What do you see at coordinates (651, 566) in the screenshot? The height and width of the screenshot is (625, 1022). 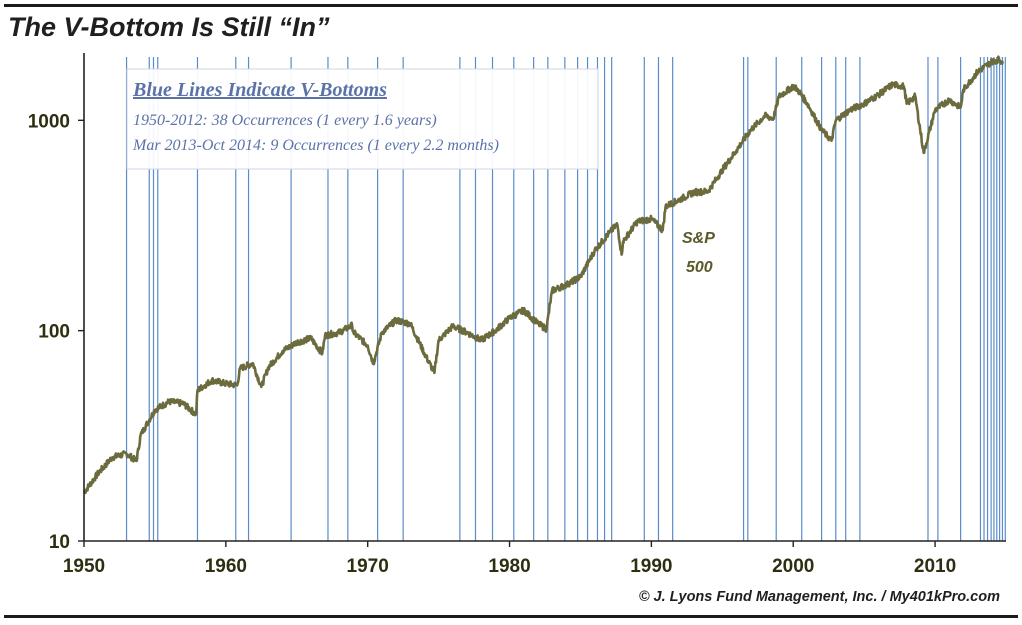 I see `x-tick-label-1990: 1990` at bounding box center [651, 566].